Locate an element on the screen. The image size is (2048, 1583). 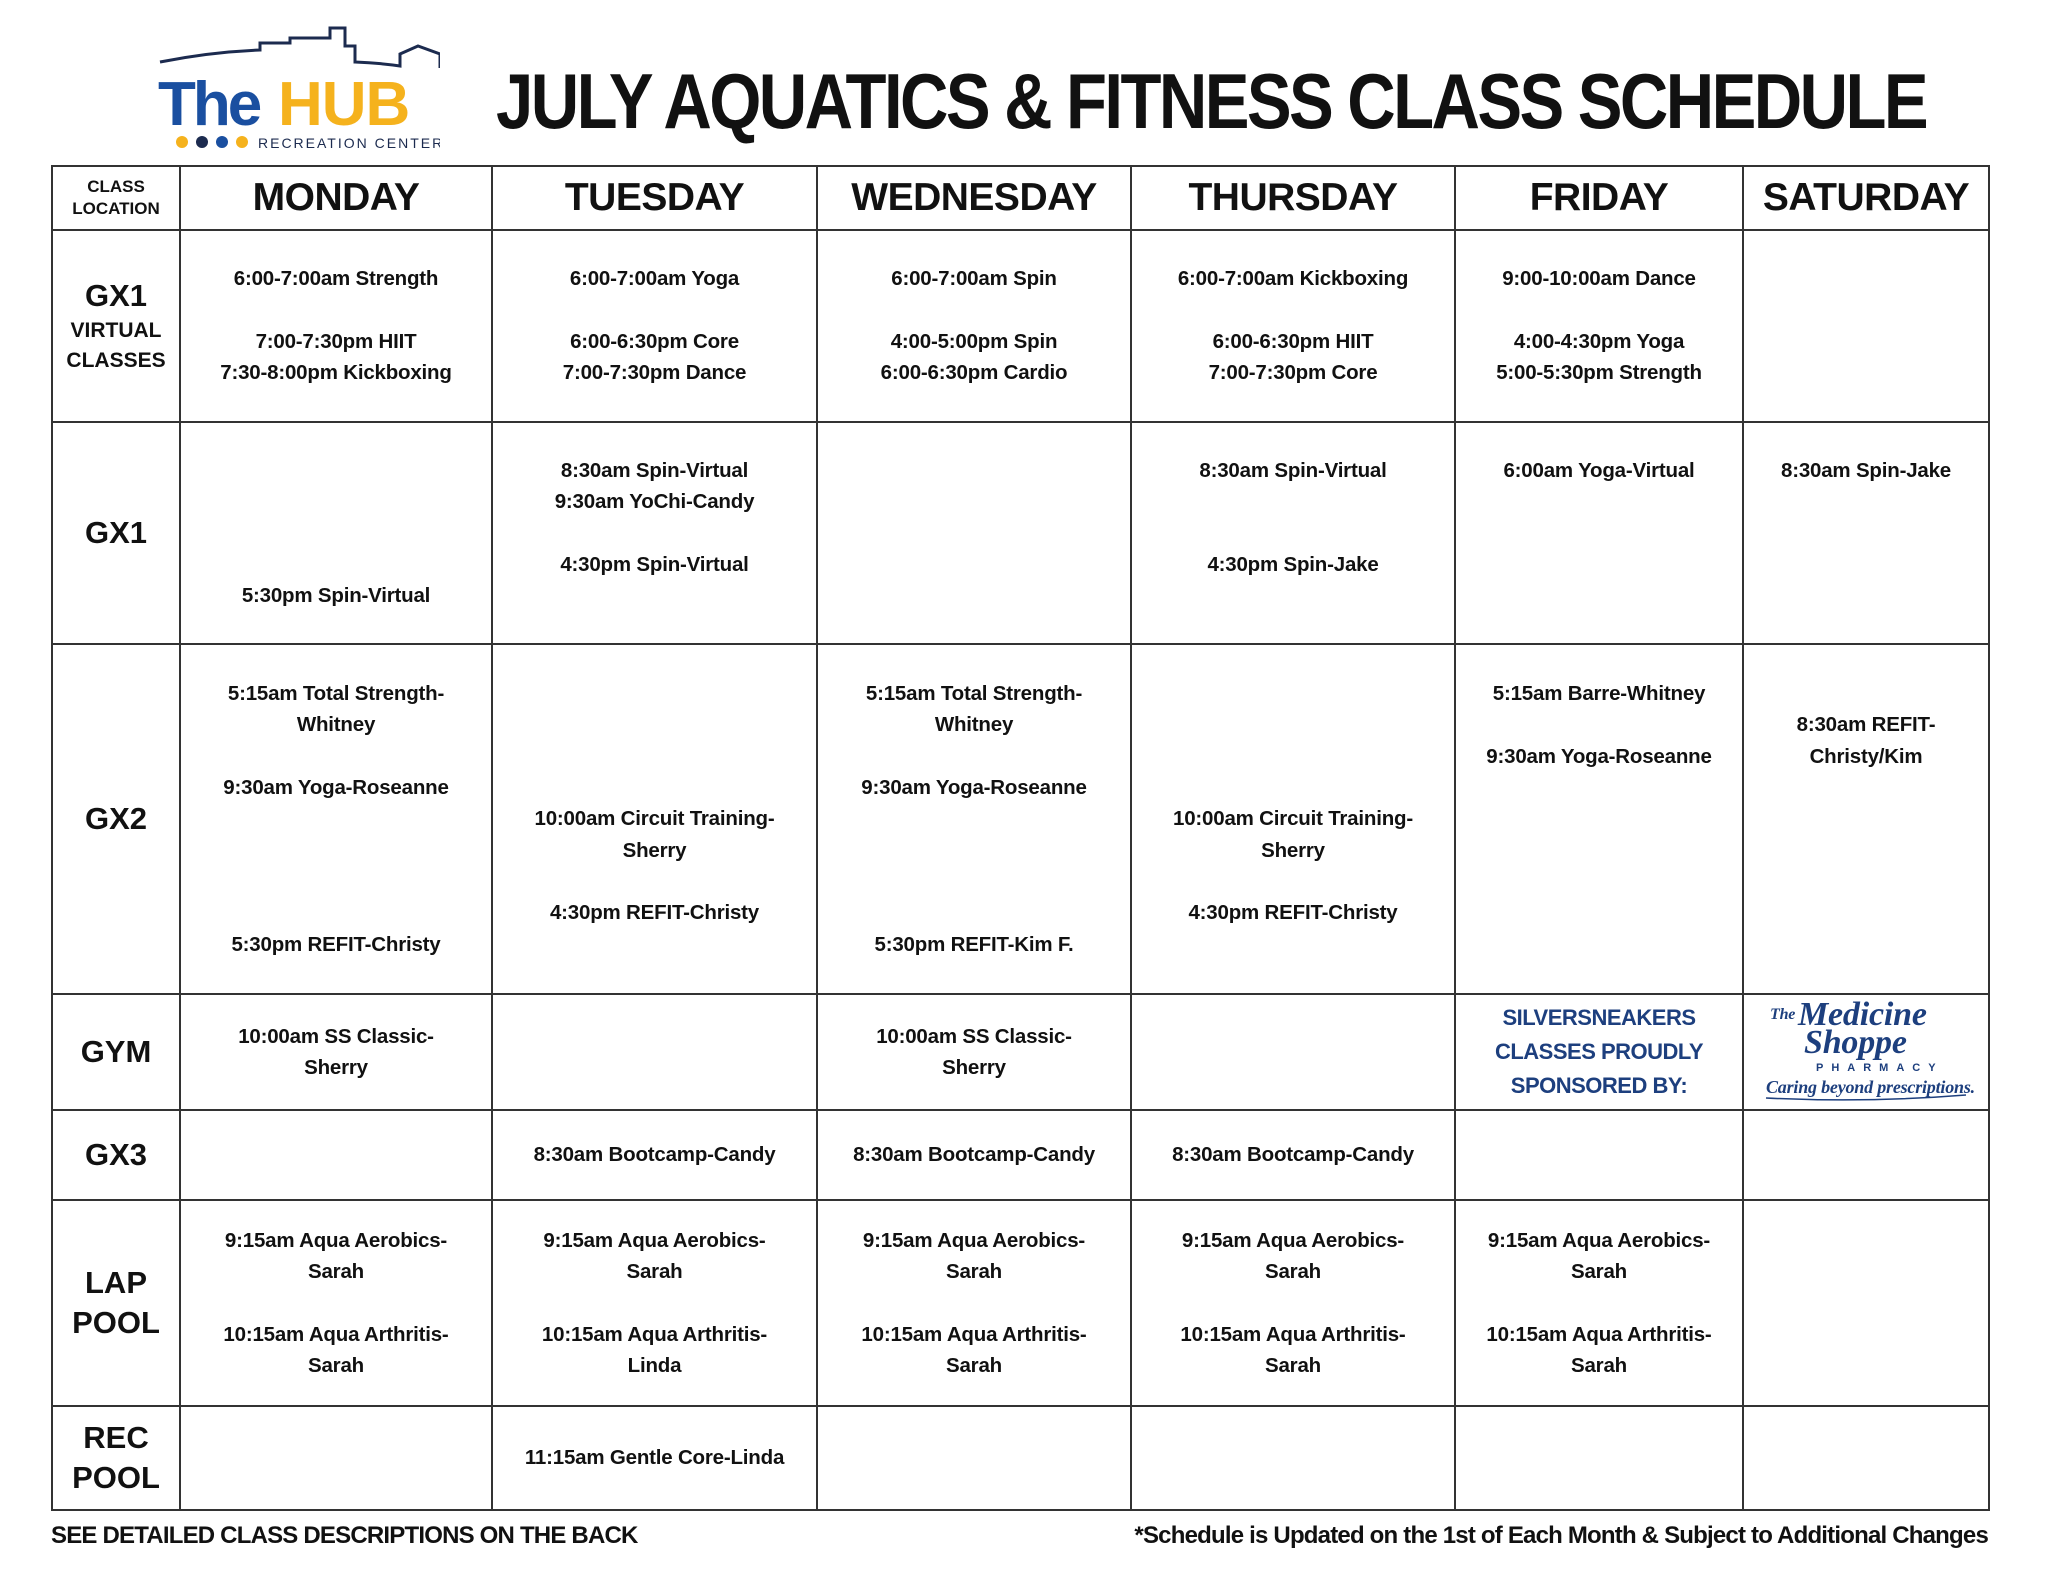
class-entry: 5:30pm REFIT-Christy is located at coordinates (336, 944).